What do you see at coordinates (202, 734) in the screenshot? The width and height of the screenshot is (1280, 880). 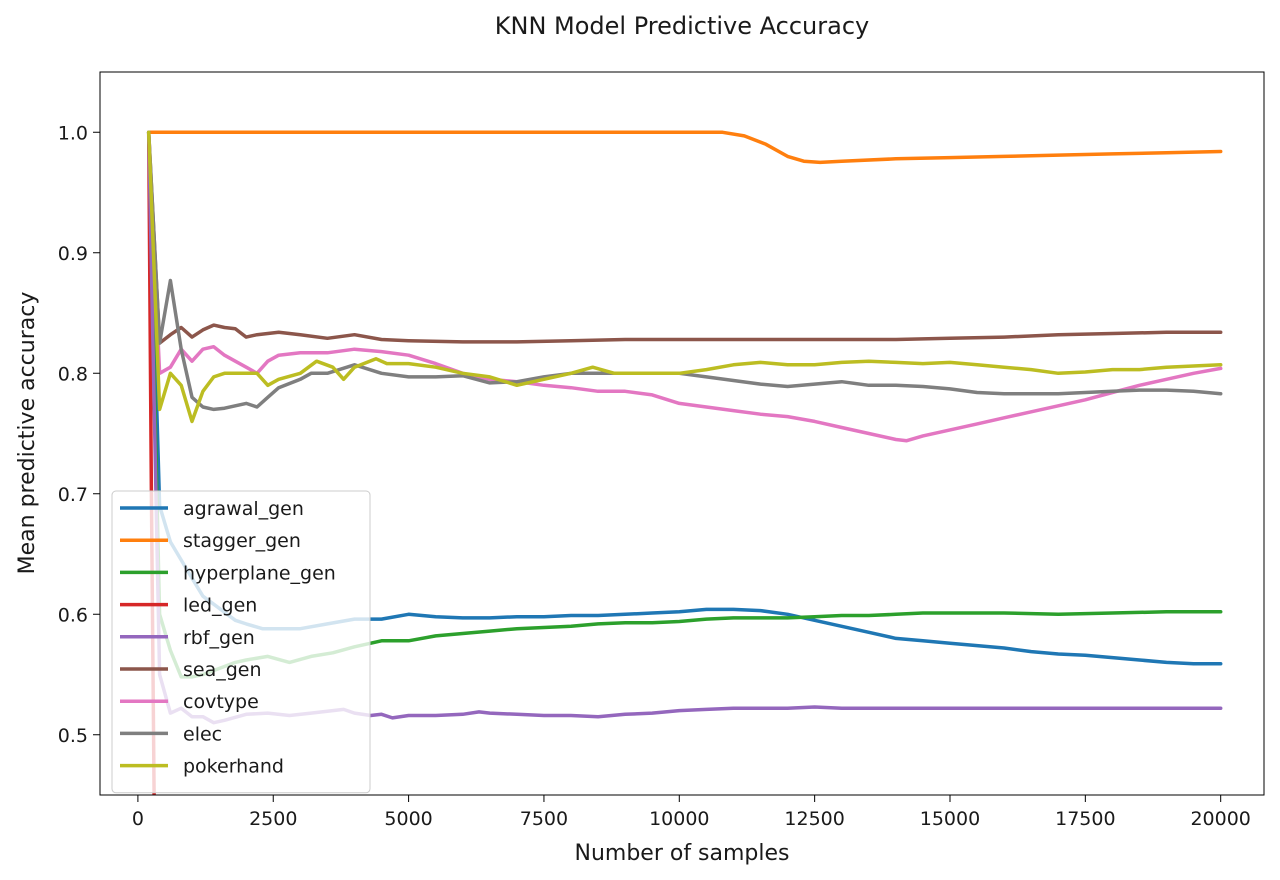 I see `legend-label-elec: elec` at bounding box center [202, 734].